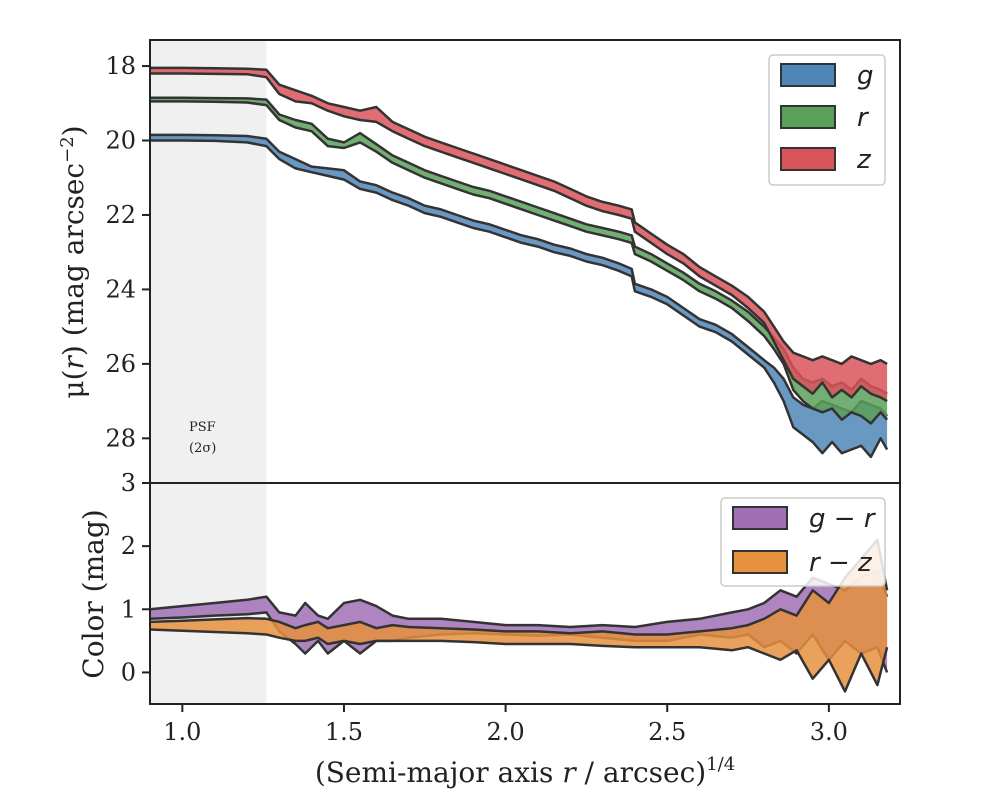 Image resolution: width=1000 pixels, height=800 pixels. I want to click on bottom-legend-label: r − z, so click(841, 563).